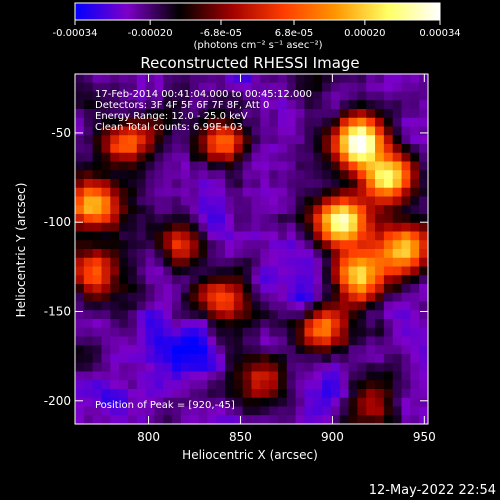  I want to click on chart-title: Reconstructed RHESSI Image, so click(249, 63).